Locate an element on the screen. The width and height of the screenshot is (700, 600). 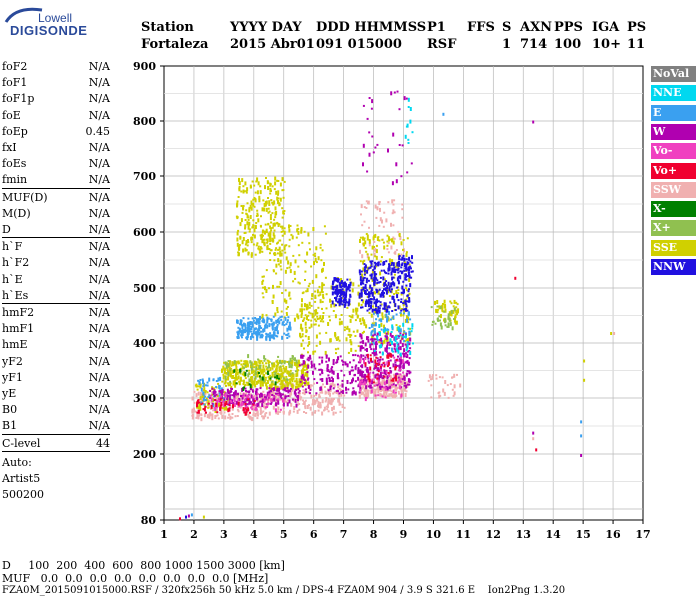
param-row: fmin N/A is located at coordinates (56, 180).